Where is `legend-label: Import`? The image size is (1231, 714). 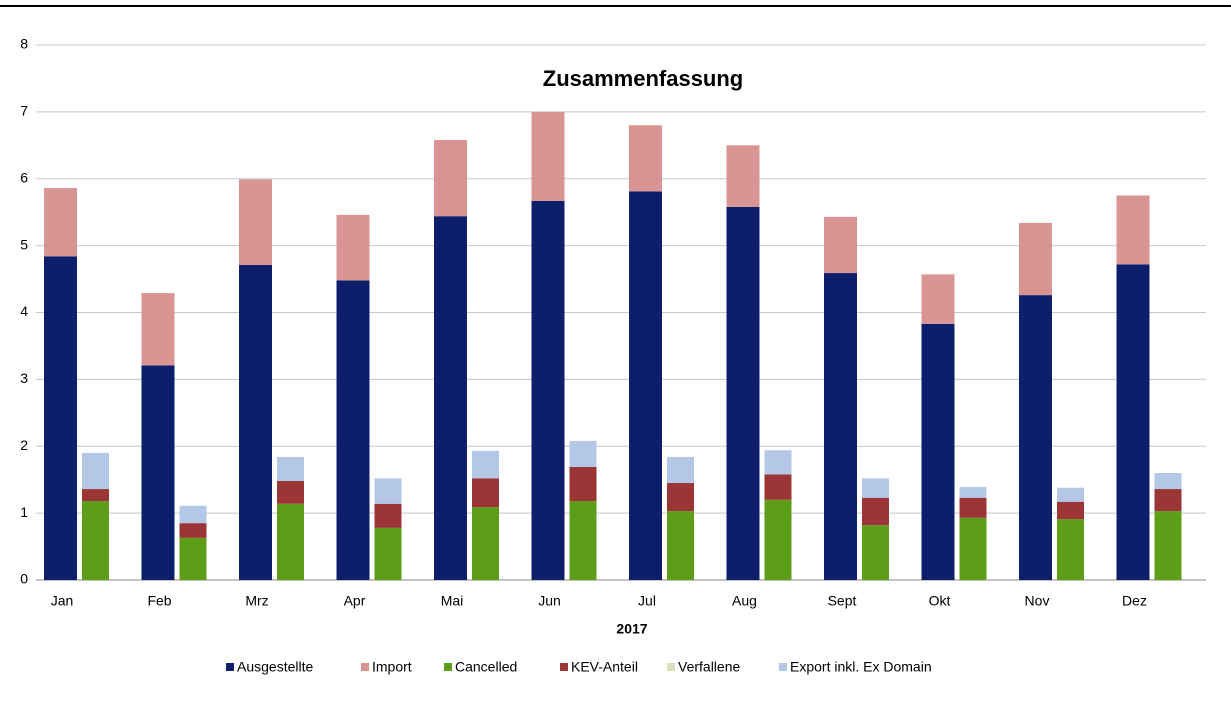 legend-label: Import is located at coordinates (392, 667).